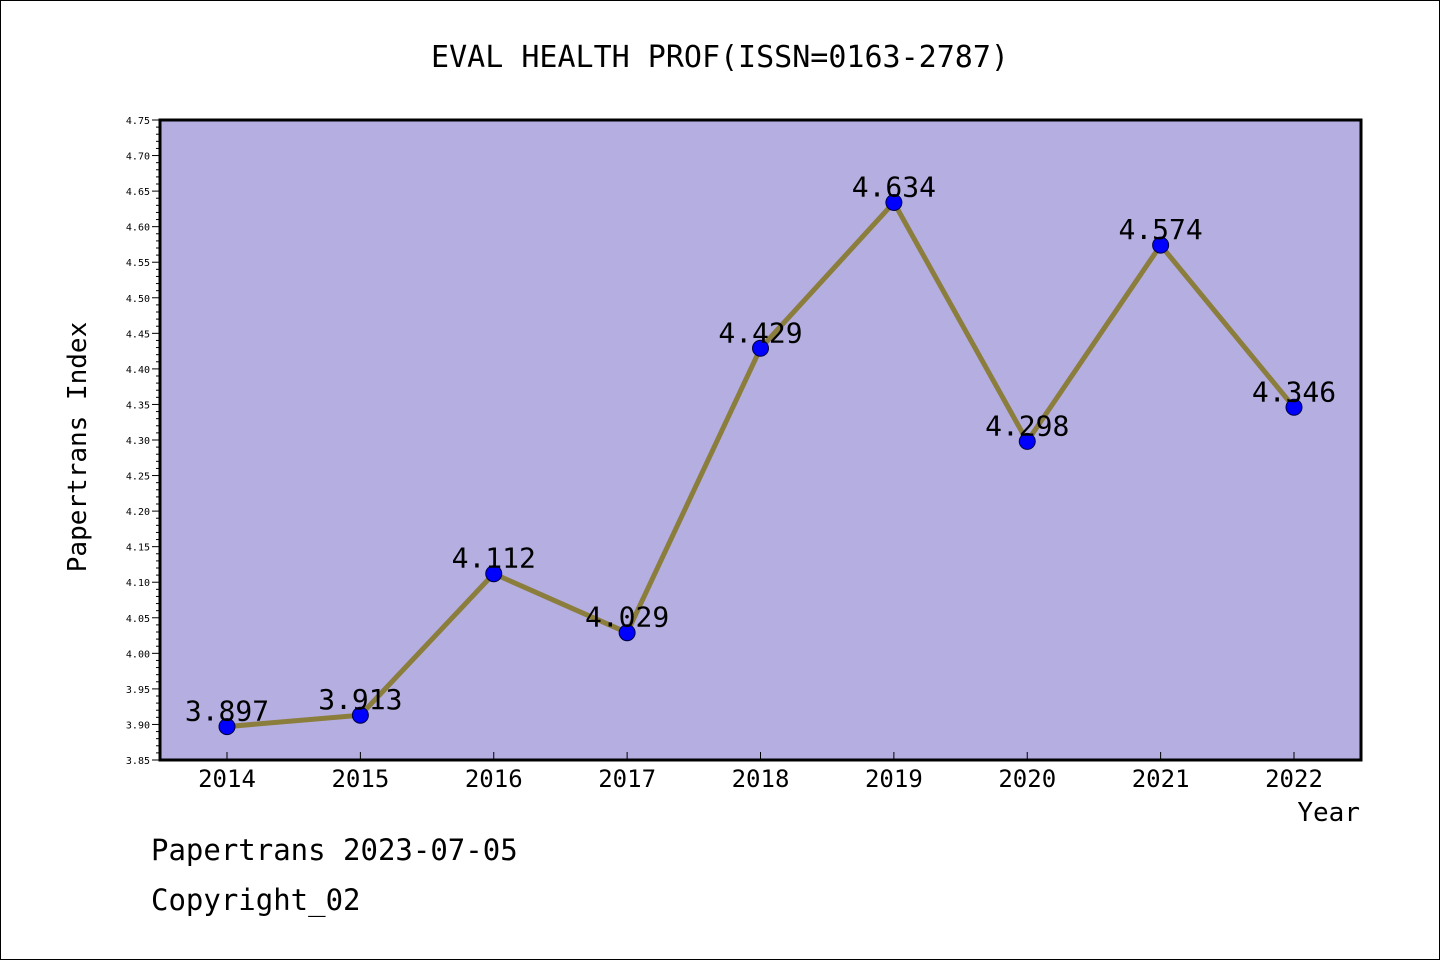 Image resolution: width=1440 pixels, height=960 pixels. Describe the element at coordinates (138, 370) in the screenshot. I see `y-tick-label: 4.40` at that location.